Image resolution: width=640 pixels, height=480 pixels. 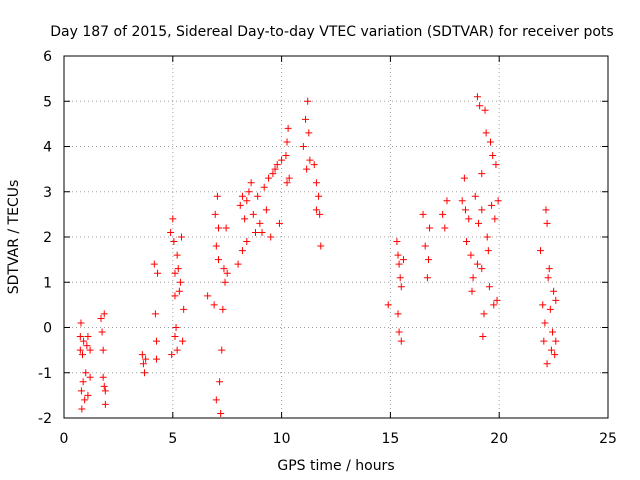 What do you see at coordinates (45, 238) in the screenshot?
I see `y-tick-labels: -2 -1 0 1 2 3 4 5 6` at bounding box center [45, 238].